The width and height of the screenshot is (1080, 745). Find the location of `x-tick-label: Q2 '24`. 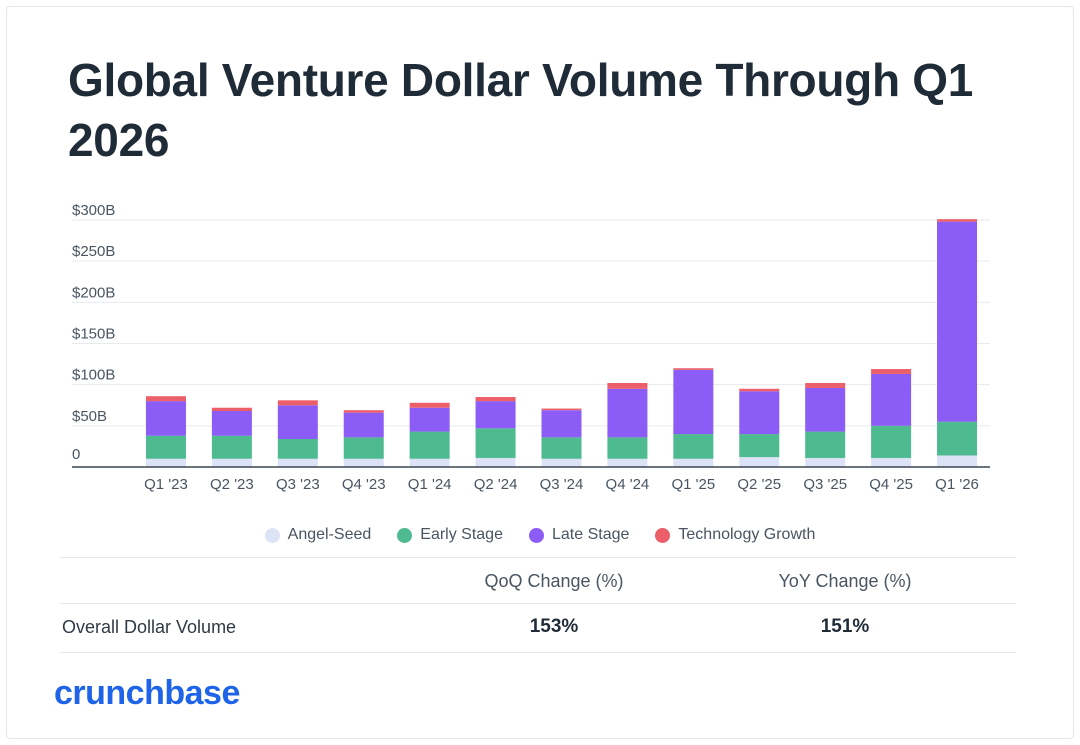

x-tick-label: Q2 '24 is located at coordinates (496, 484).